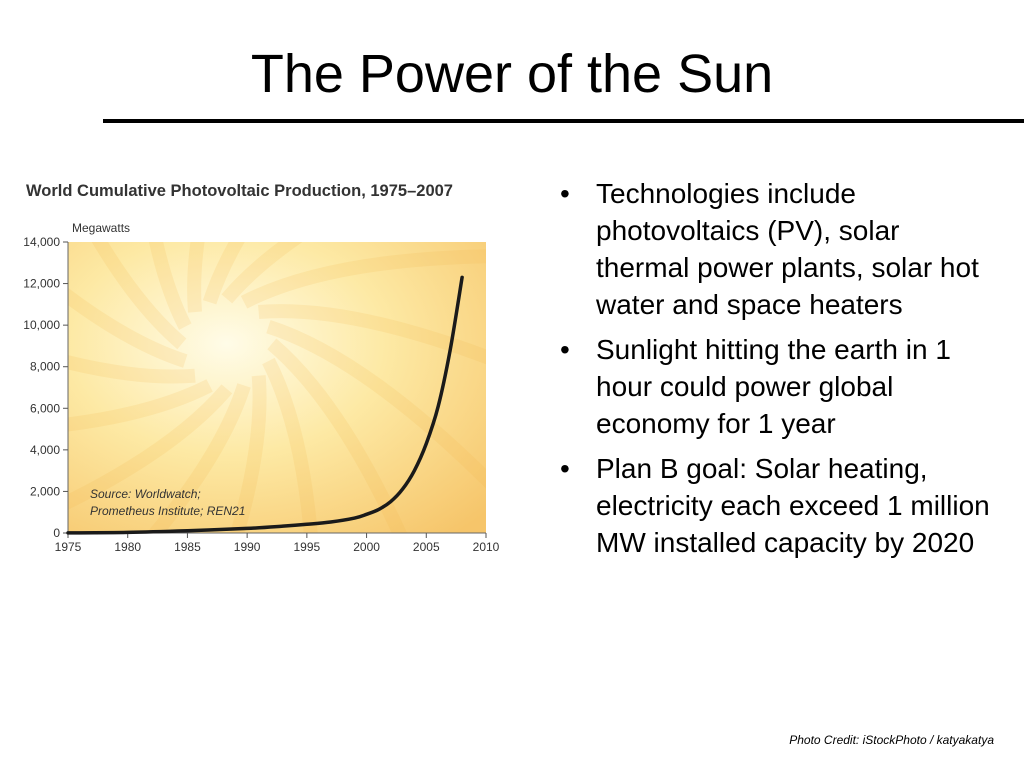 This screenshot has width=1024, height=768. Describe the element at coordinates (45, 491) in the screenshot. I see `y-tick-label: 2,000` at that location.